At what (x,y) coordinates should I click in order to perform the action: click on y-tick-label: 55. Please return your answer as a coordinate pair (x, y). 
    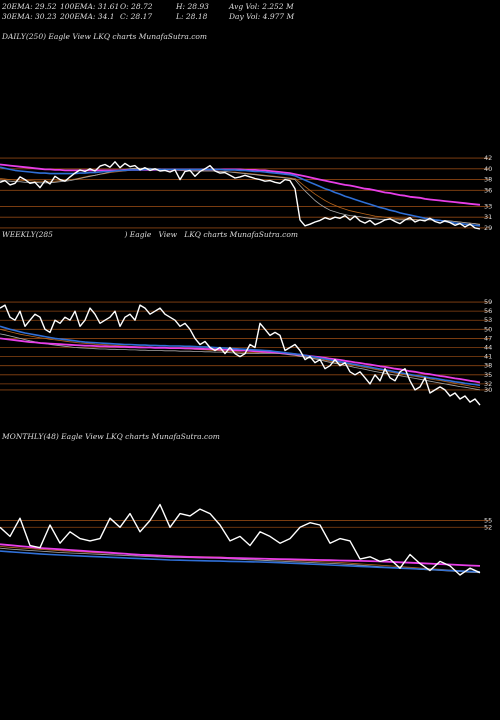
    Looking at the image, I should click on (488, 520).